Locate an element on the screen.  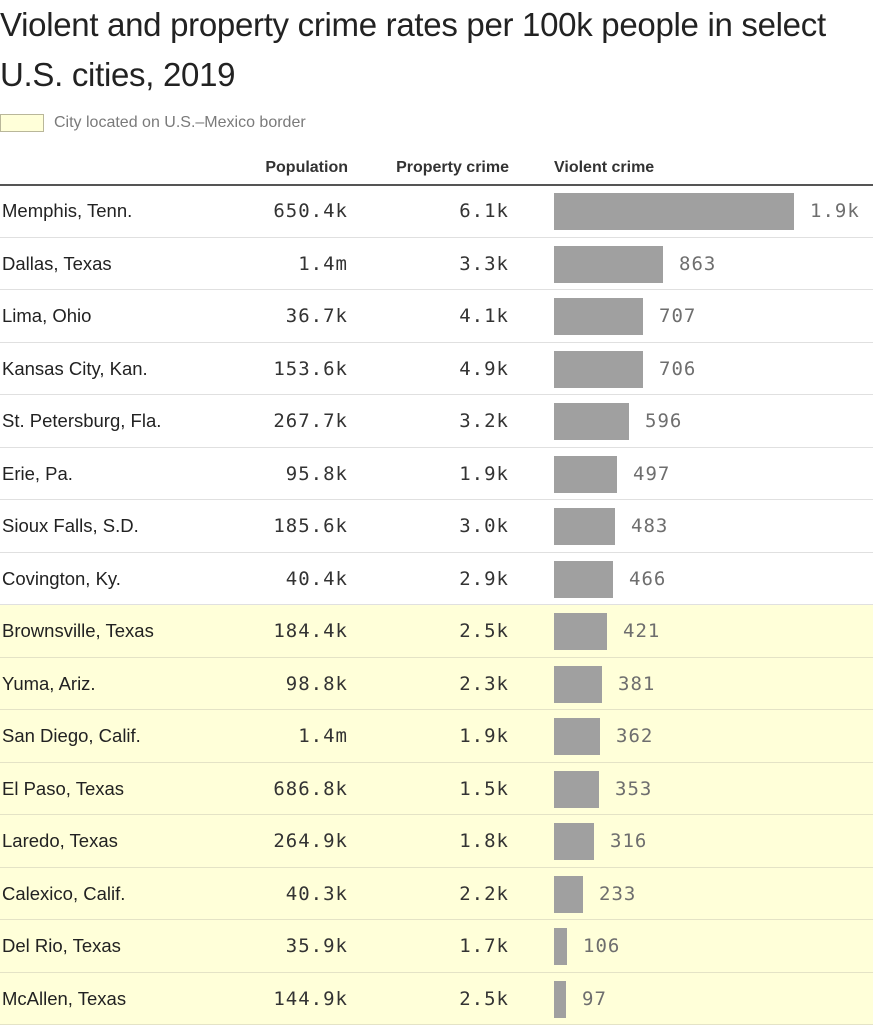
violent-crime-label: 233 is located at coordinates (617, 894).